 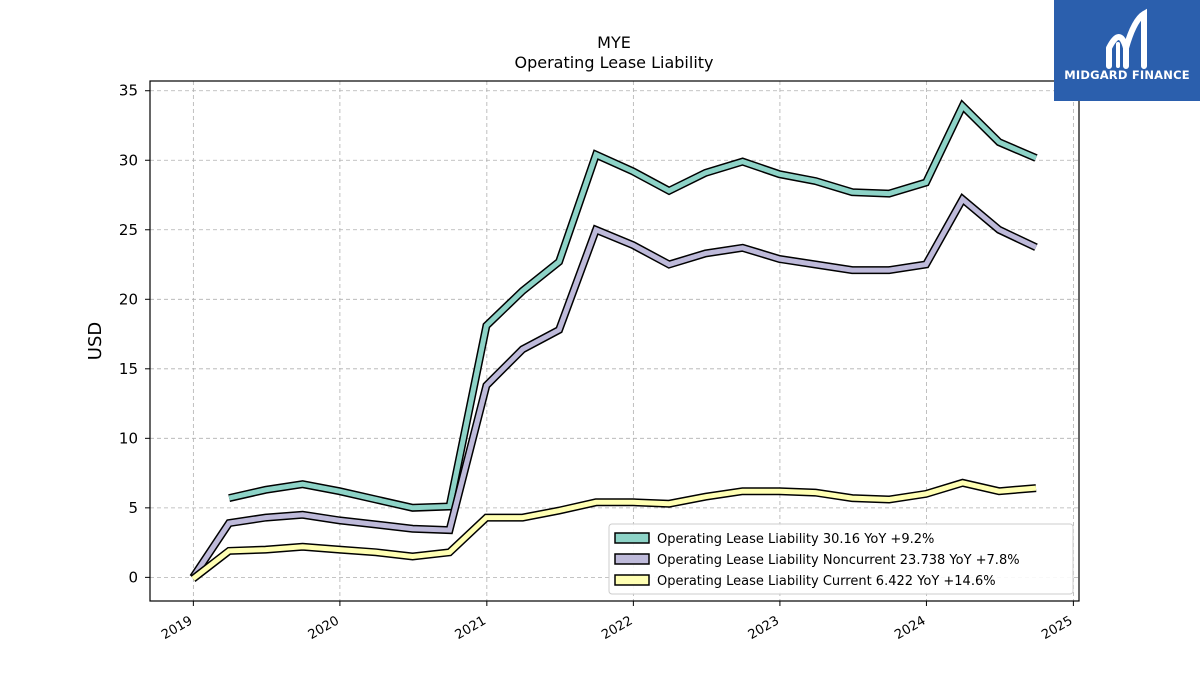 What do you see at coordinates (614, 42) in the screenshot?
I see `chart-title: MYE` at bounding box center [614, 42].